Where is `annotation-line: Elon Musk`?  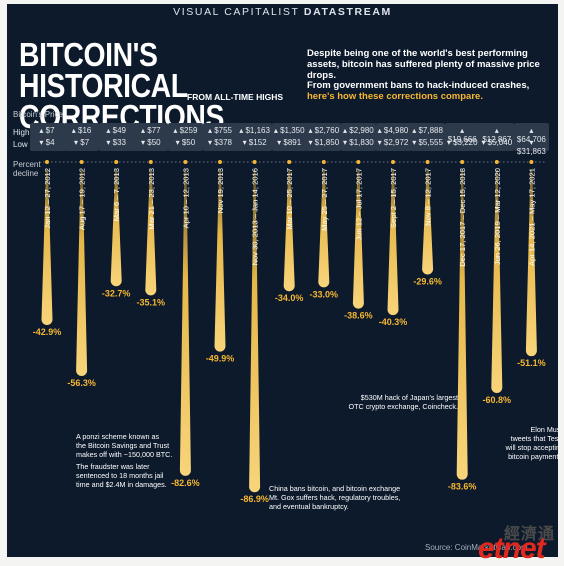 annotation-line: Elon Musk is located at coordinates (544, 429).